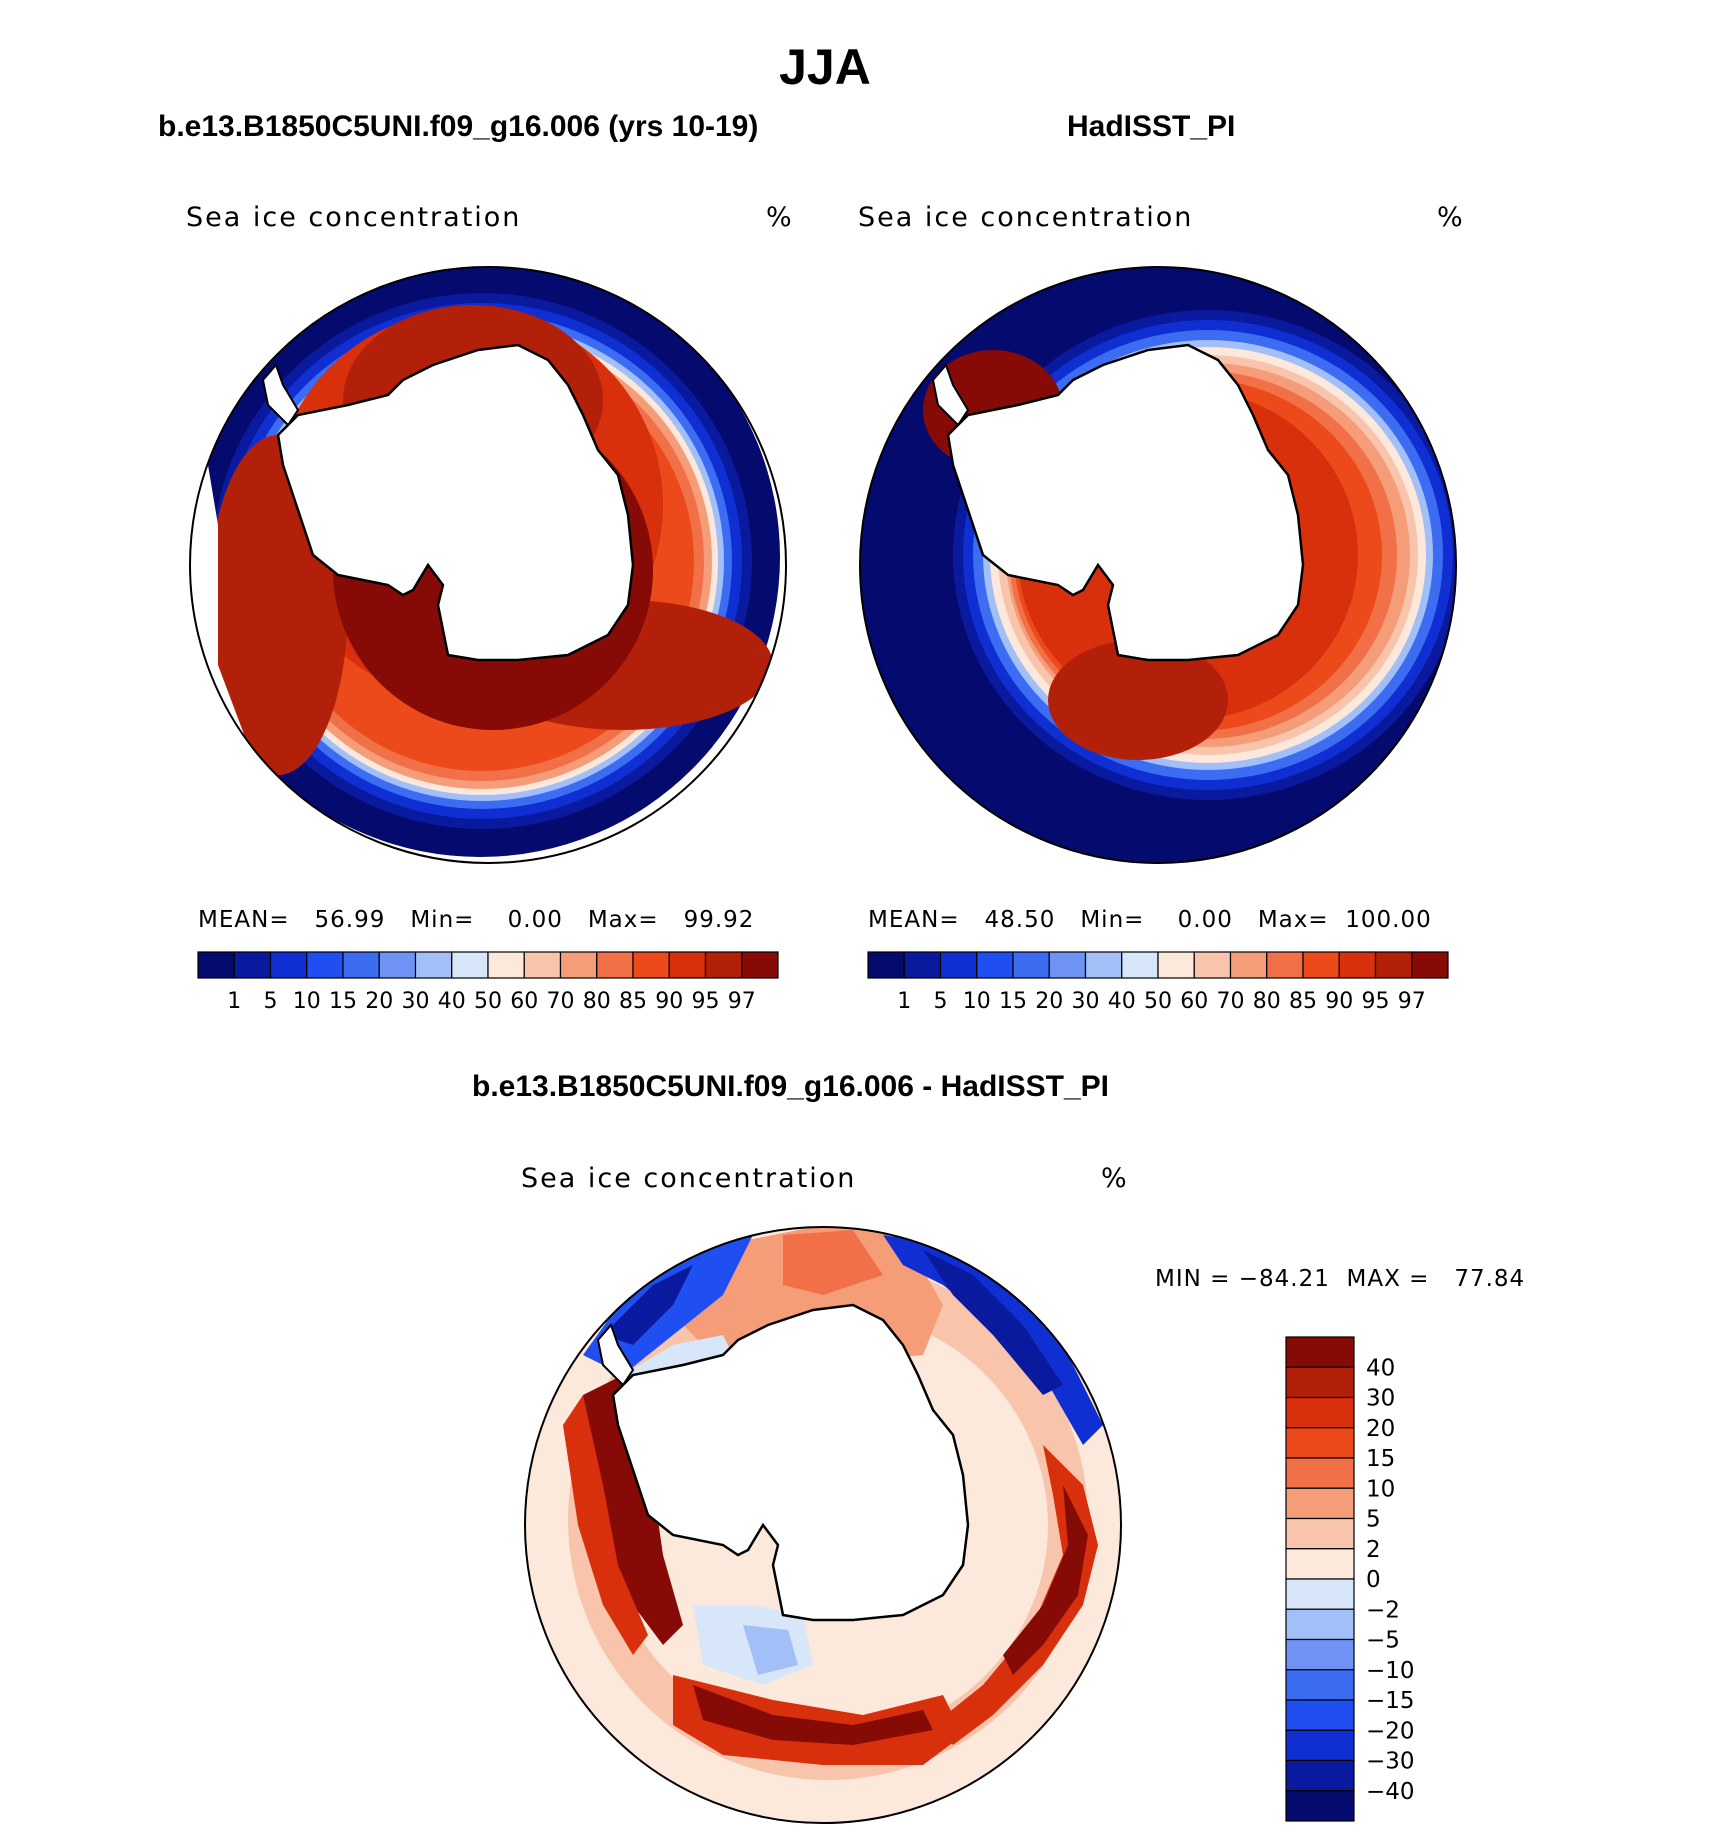 The height and width of the screenshot is (1837, 1710). I want to click on left-colorbar-tick-label: 1, so click(234, 1001).